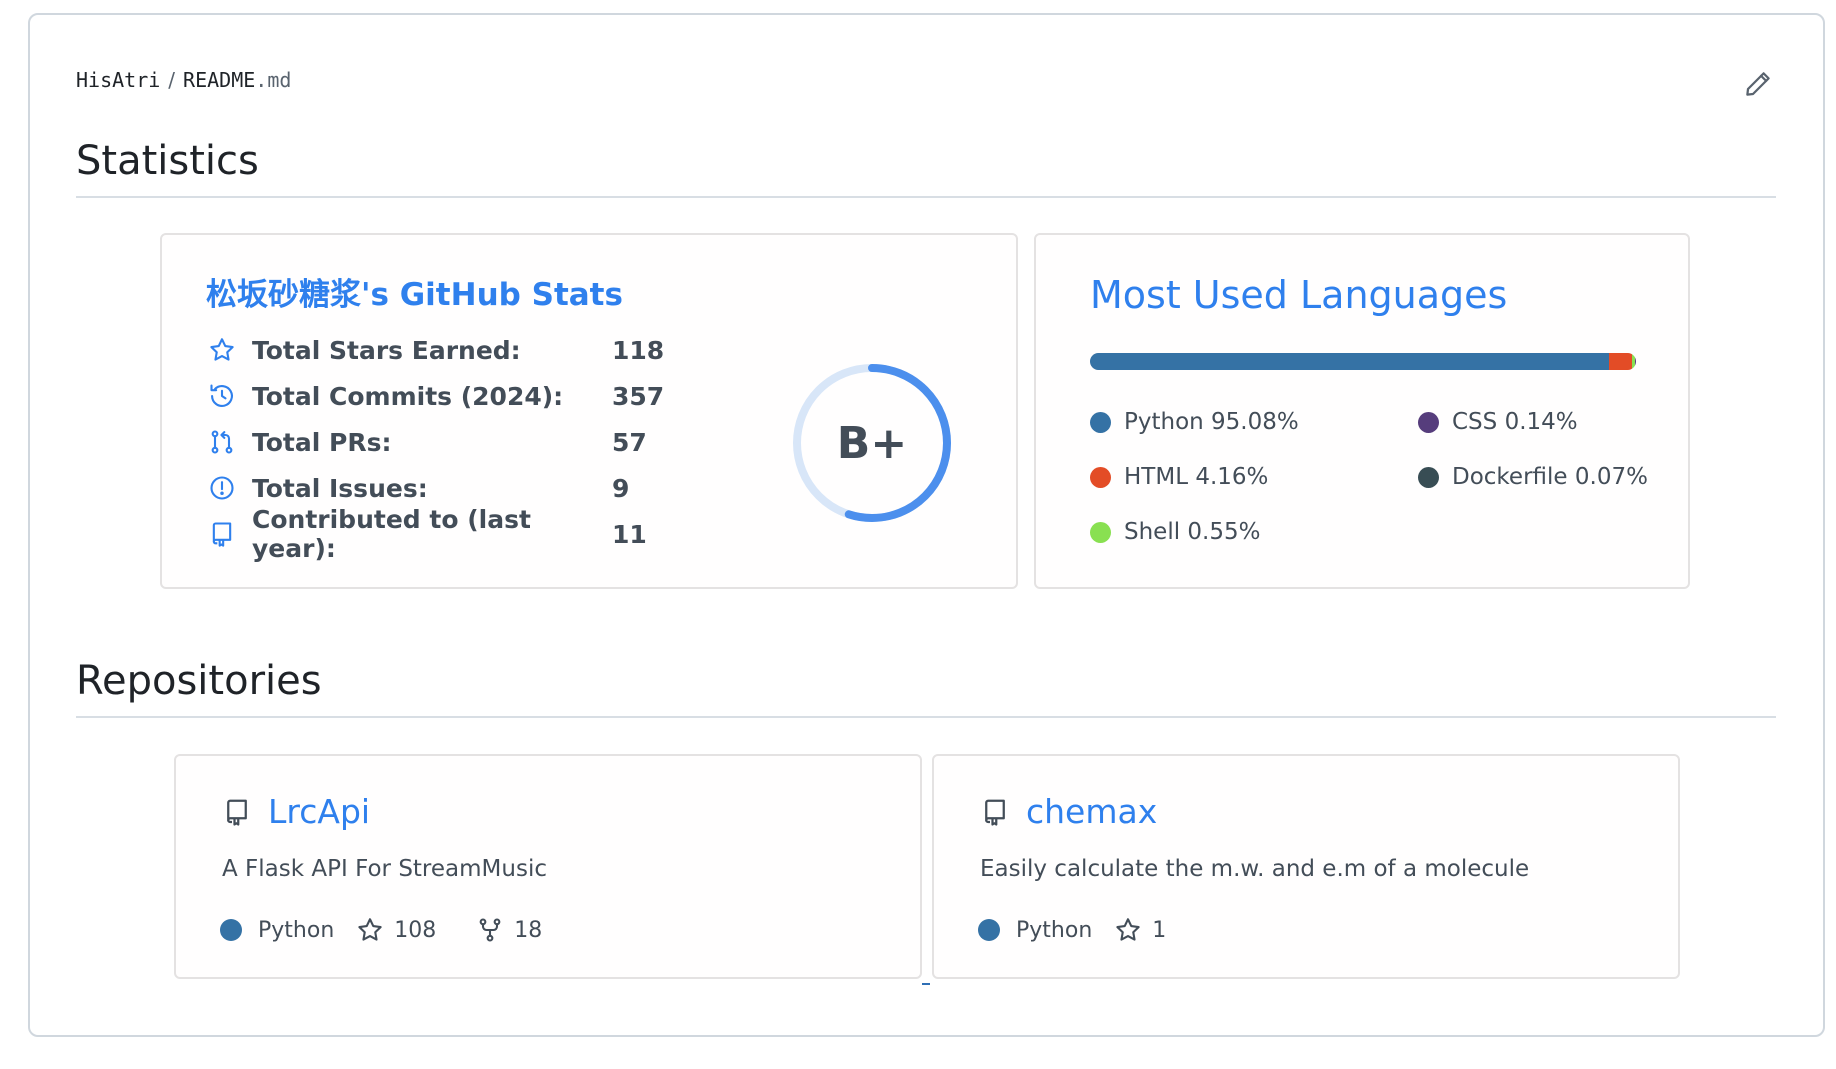 This screenshot has width=1836, height=1069. Describe the element at coordinates (629, 534) in the screenshot. I see `stat-value: 11` at that location.